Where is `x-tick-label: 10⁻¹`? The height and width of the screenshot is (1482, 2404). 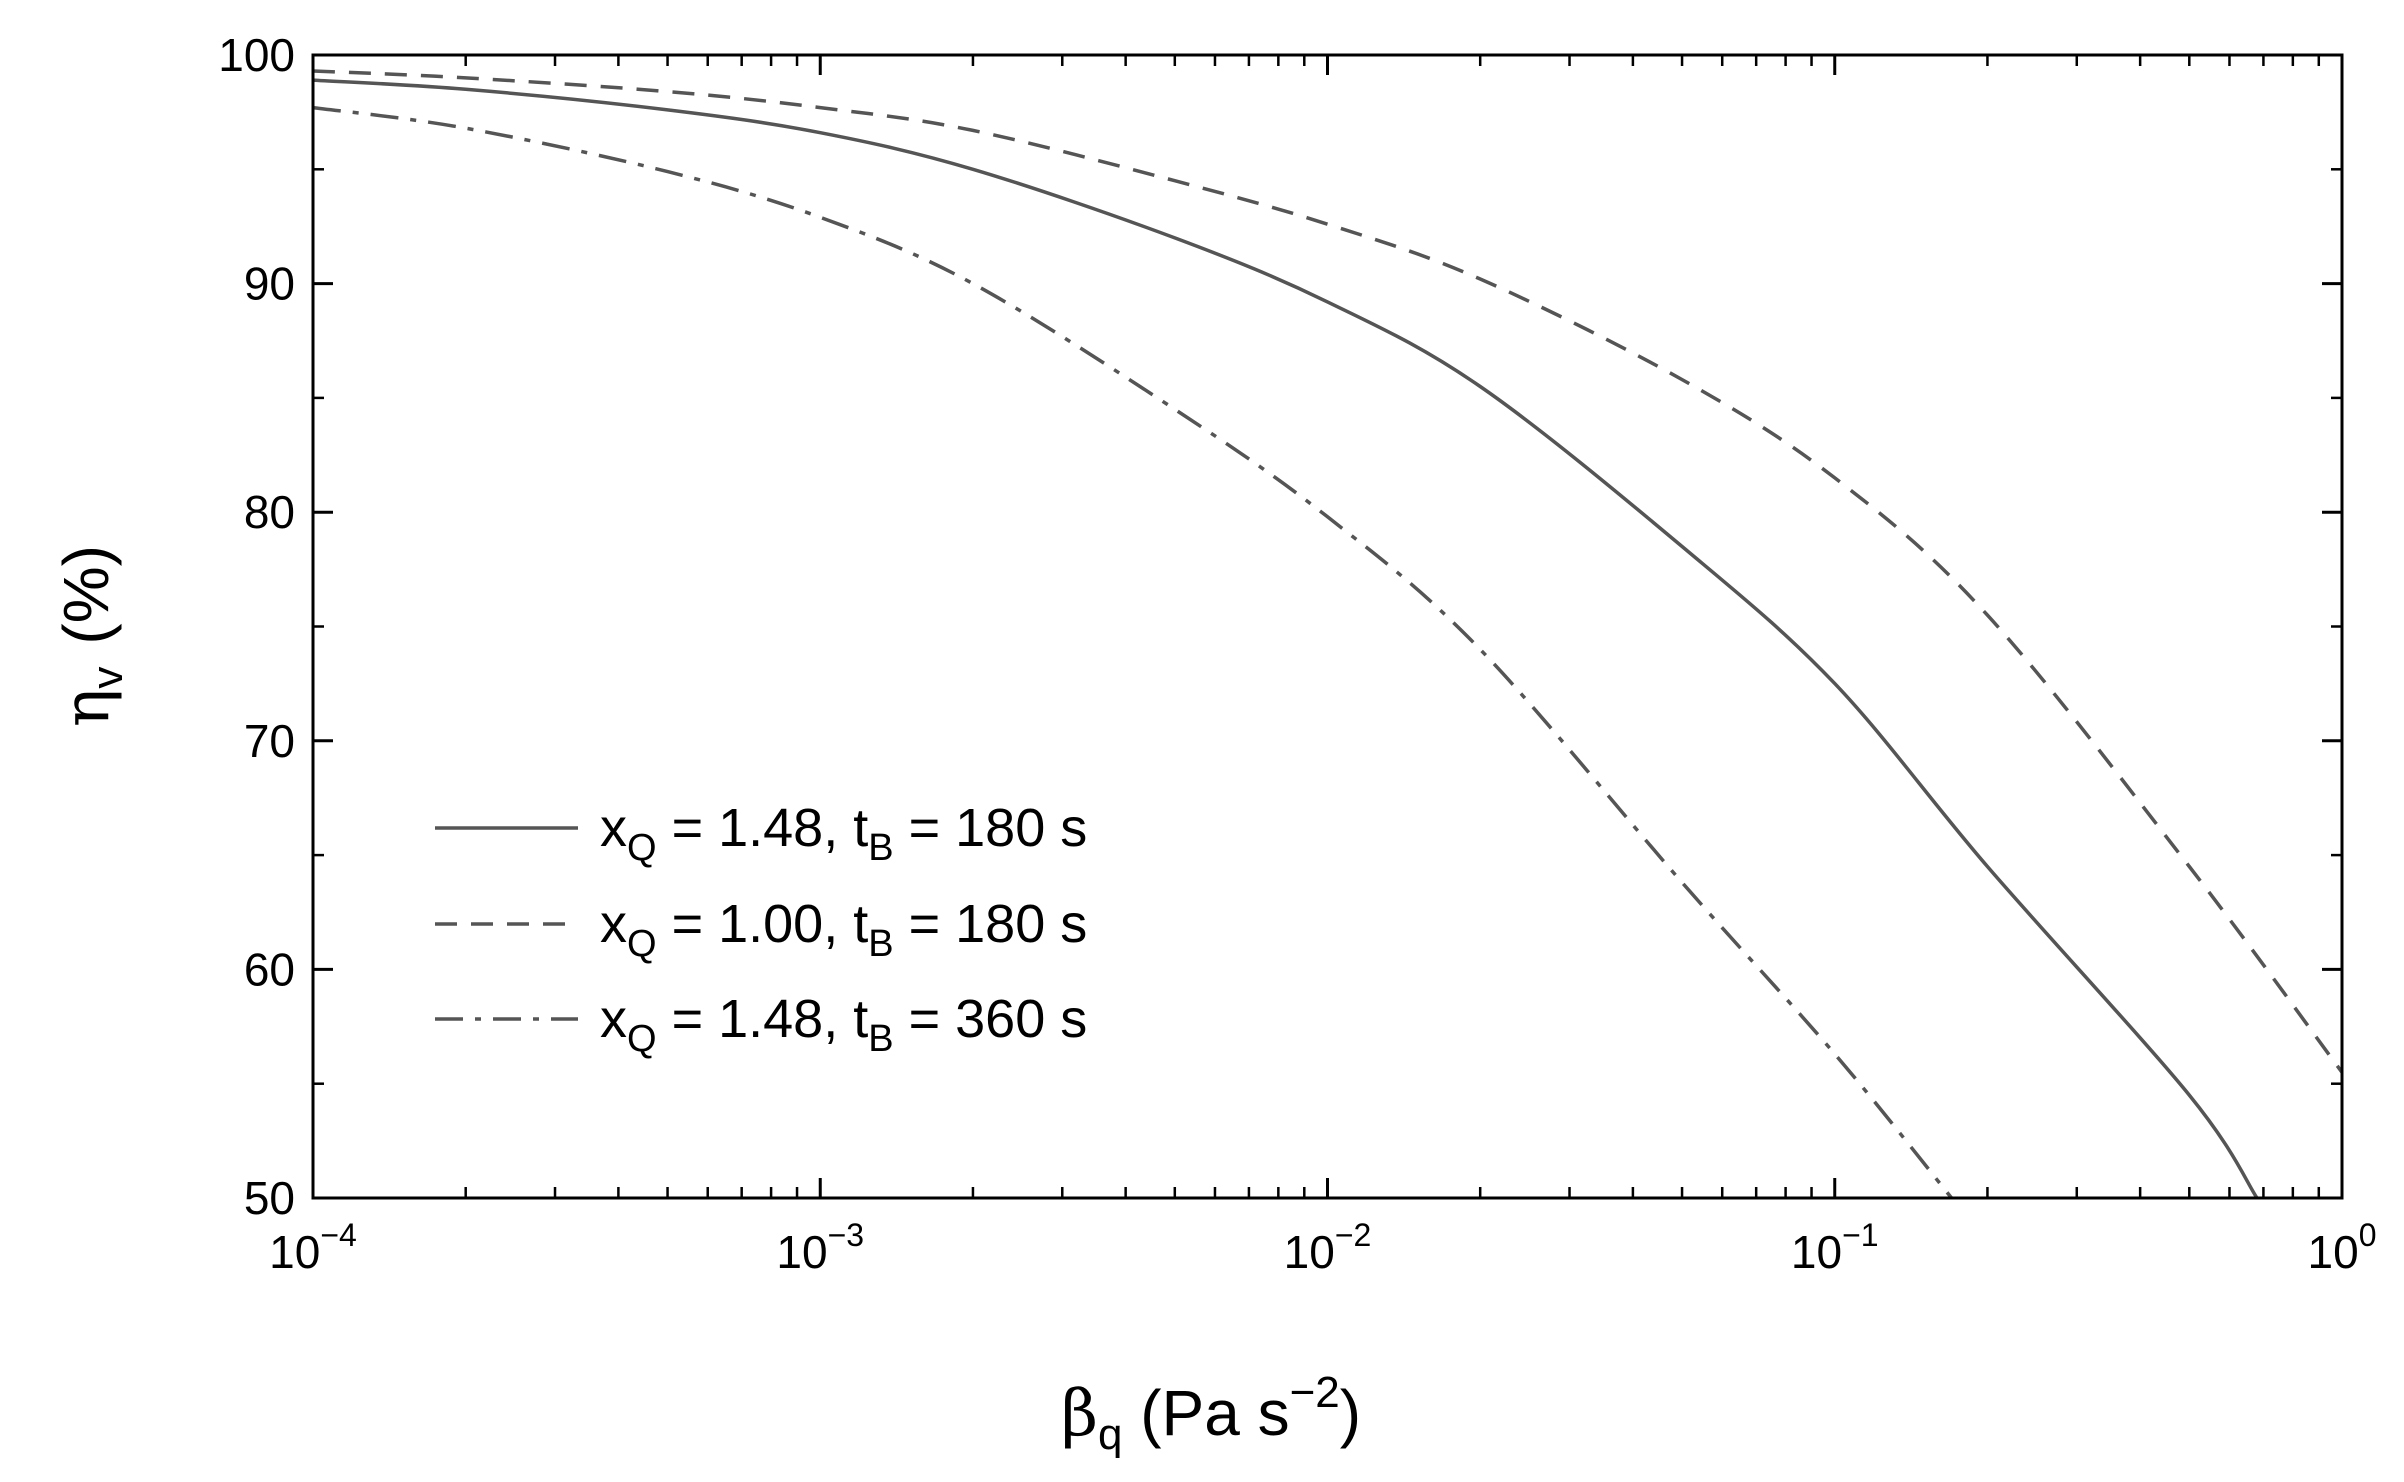
x-tick-label: 10⁻¹ is located at coordinates (1835, 1247).